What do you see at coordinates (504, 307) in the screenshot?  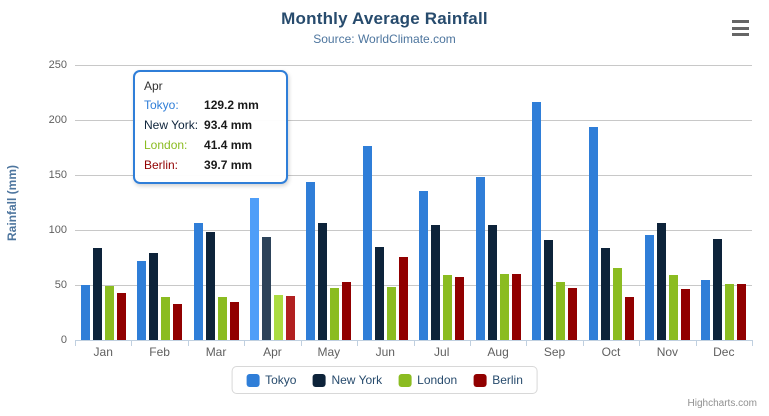 I see `column-london-aug` at bounding box center [504, 307].